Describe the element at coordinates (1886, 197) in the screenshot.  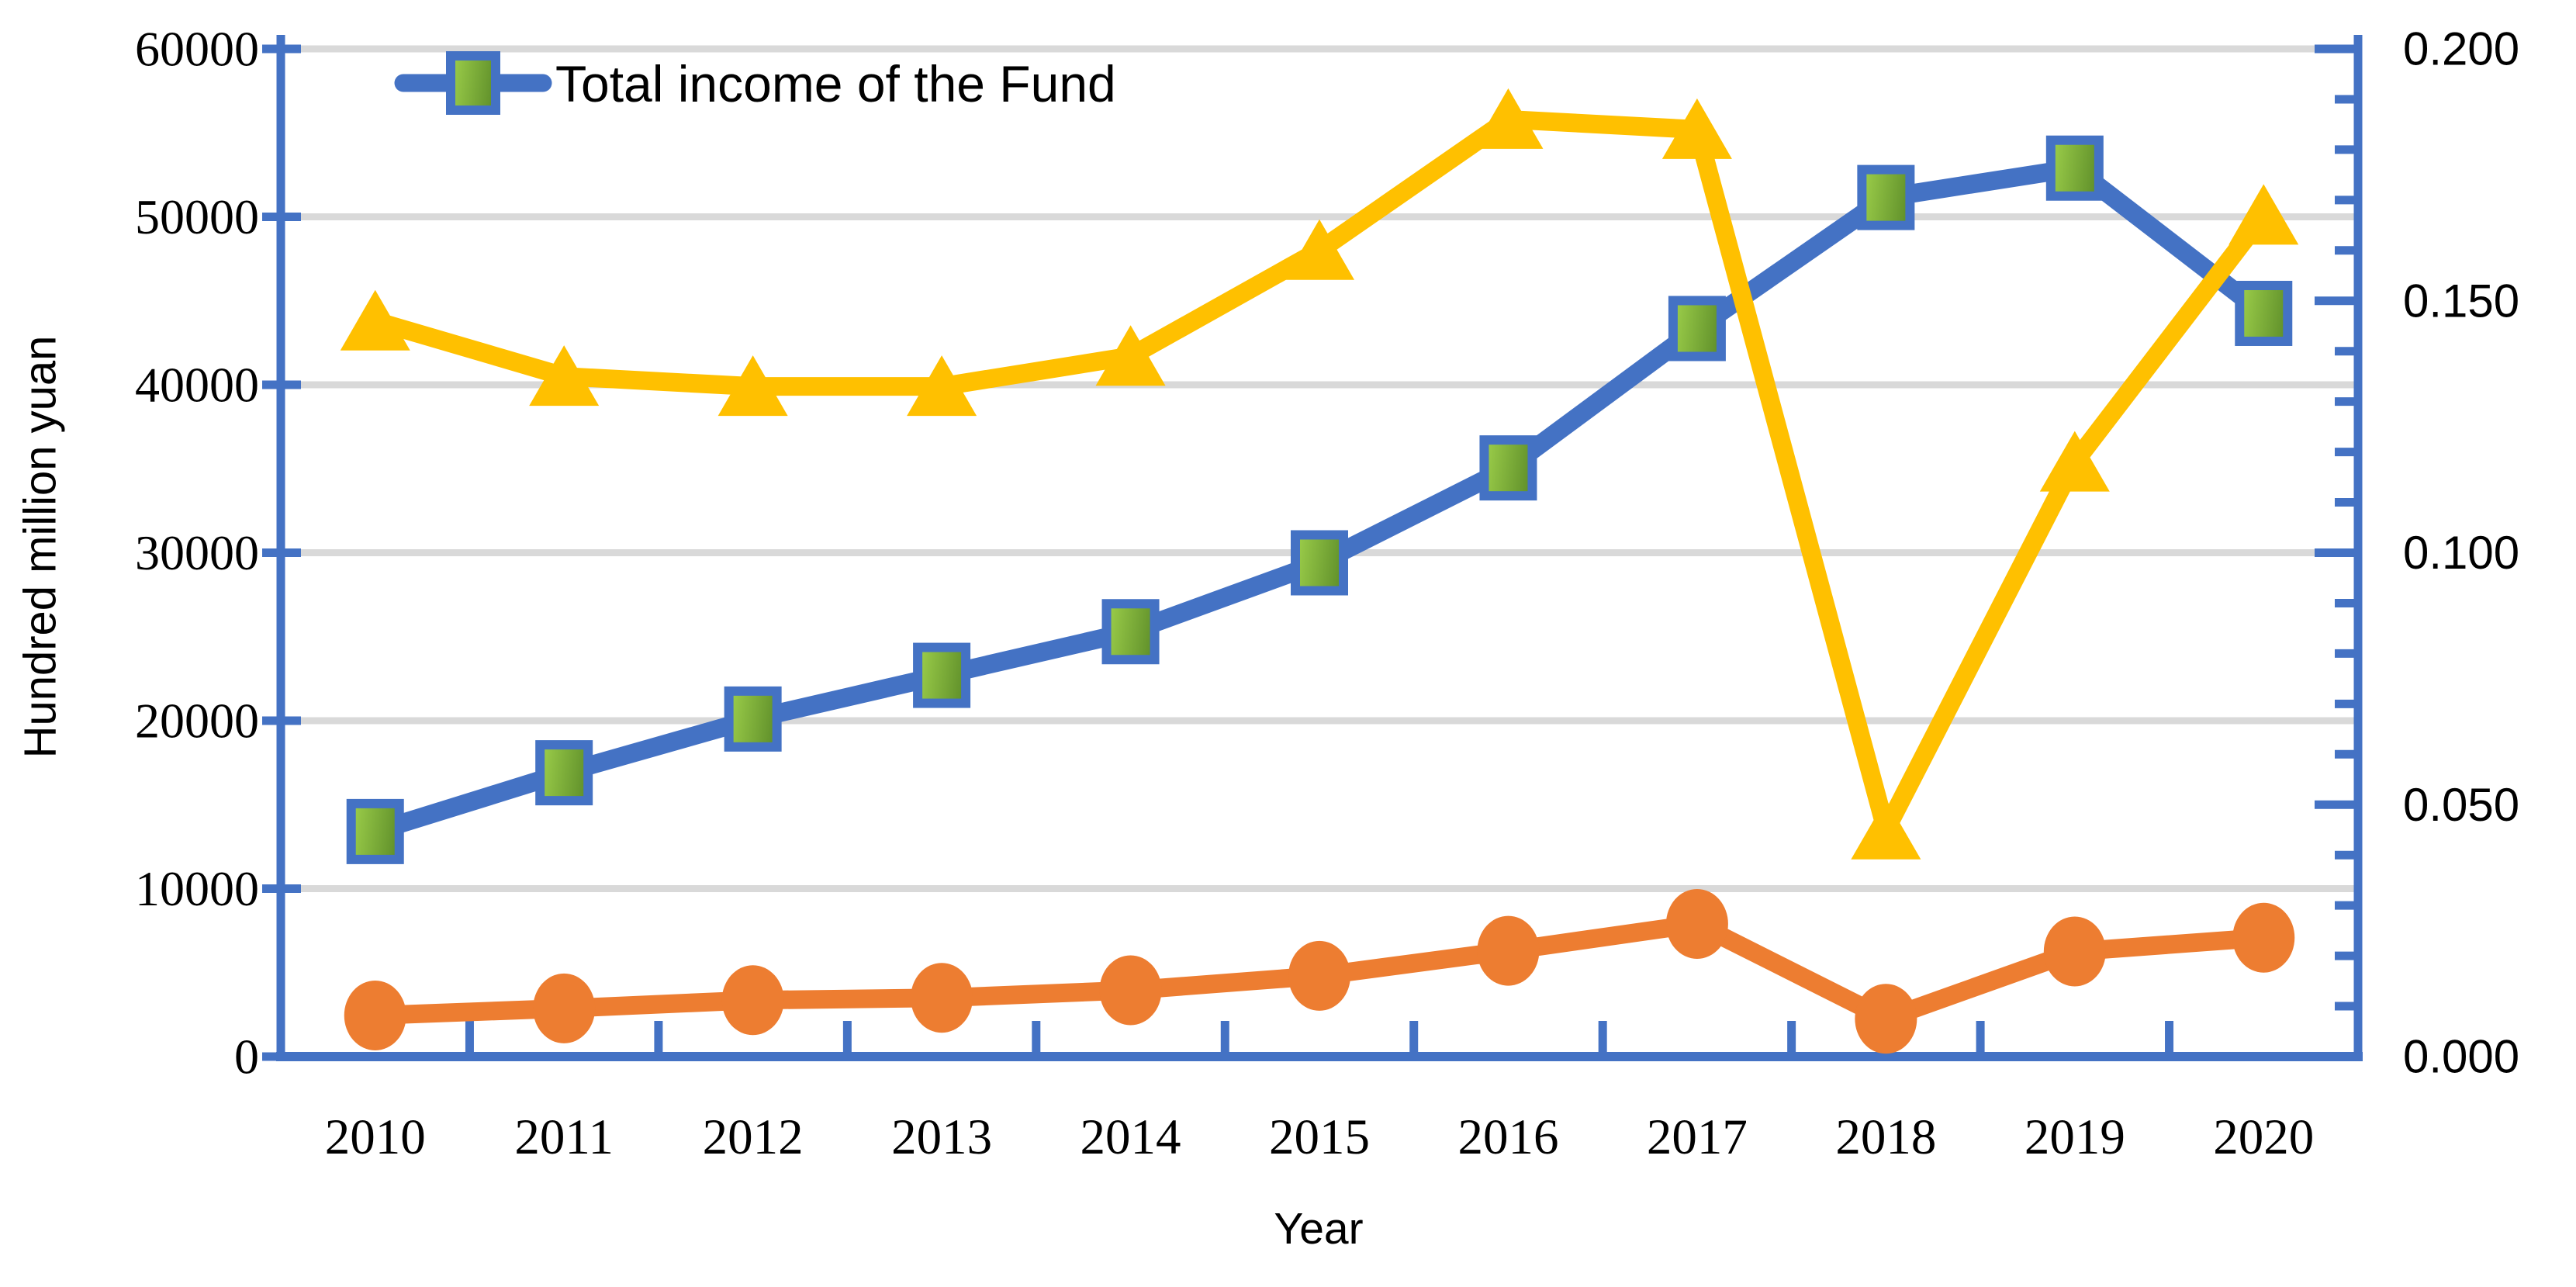
I see `marker-total-income-2018` at that location.